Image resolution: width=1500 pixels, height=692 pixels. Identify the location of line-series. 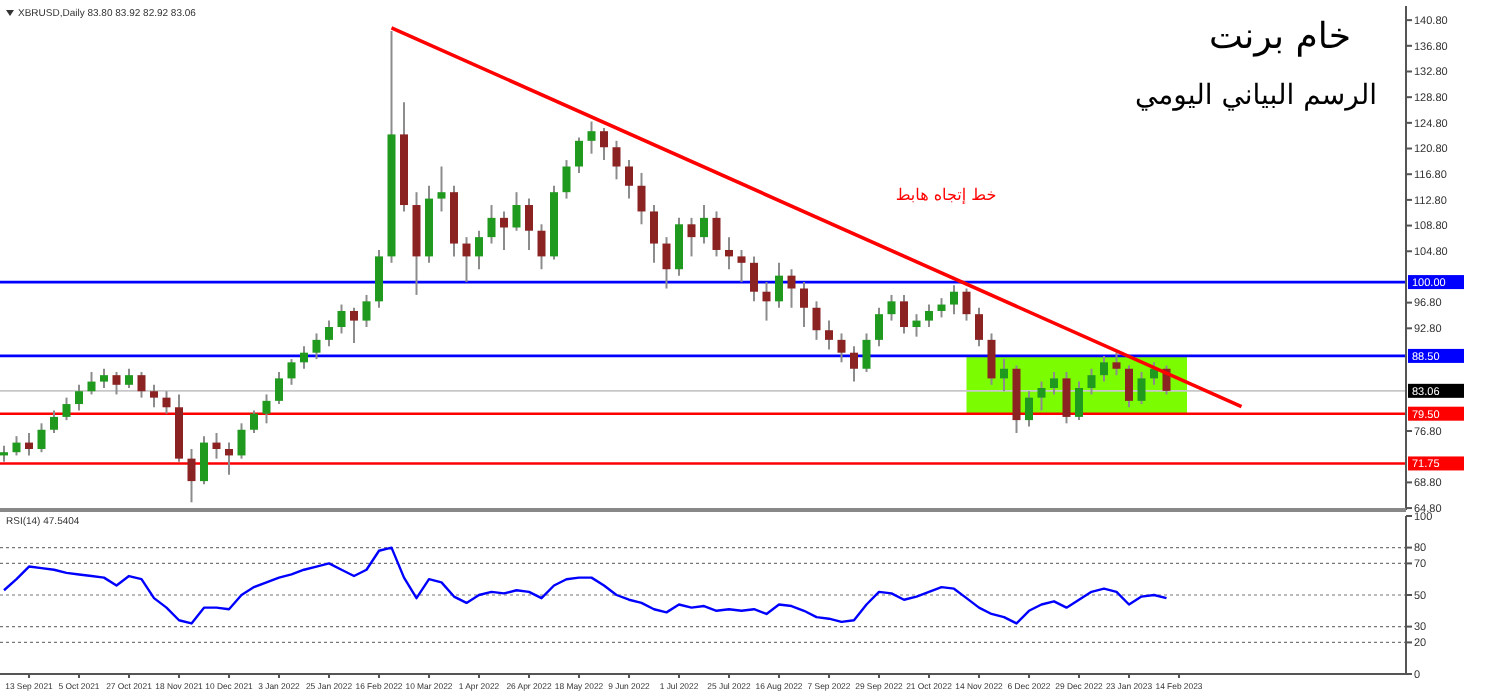
(585, 585).